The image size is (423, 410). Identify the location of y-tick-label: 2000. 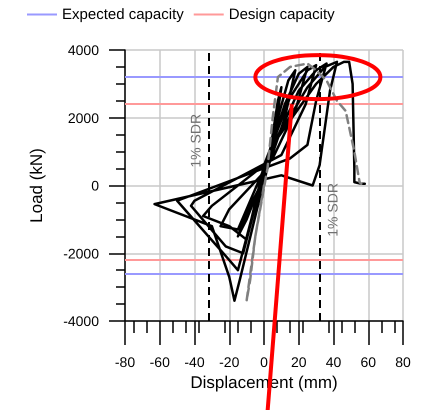
(84, 118).